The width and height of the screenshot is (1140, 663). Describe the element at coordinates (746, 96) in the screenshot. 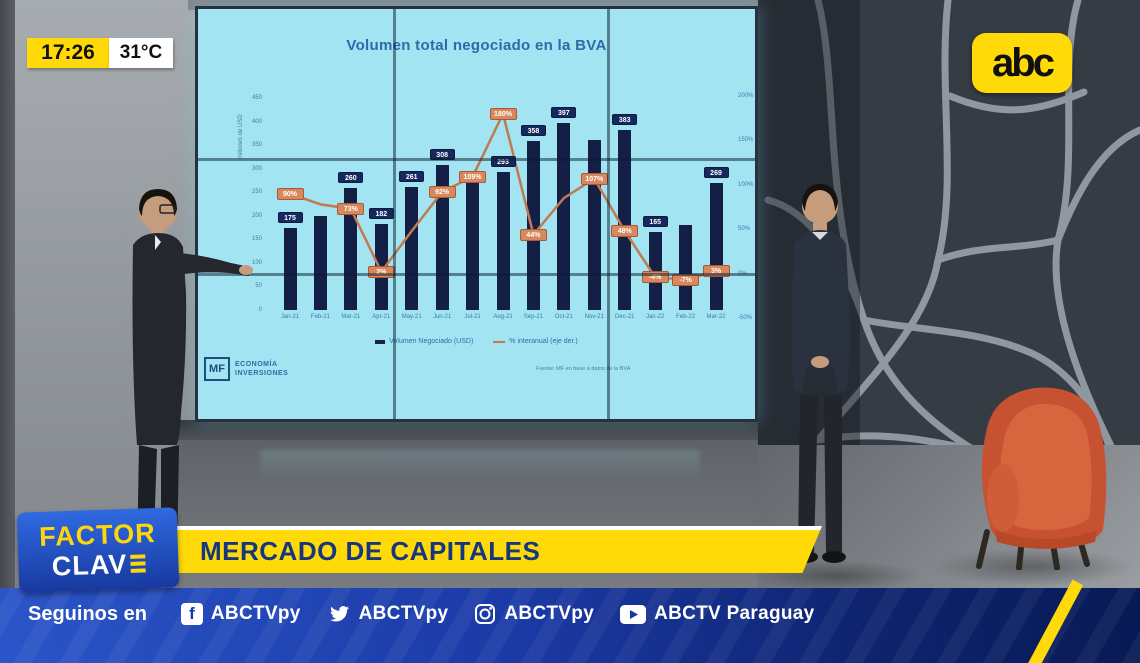

I see `right-axis-tick: 200%` at that location.